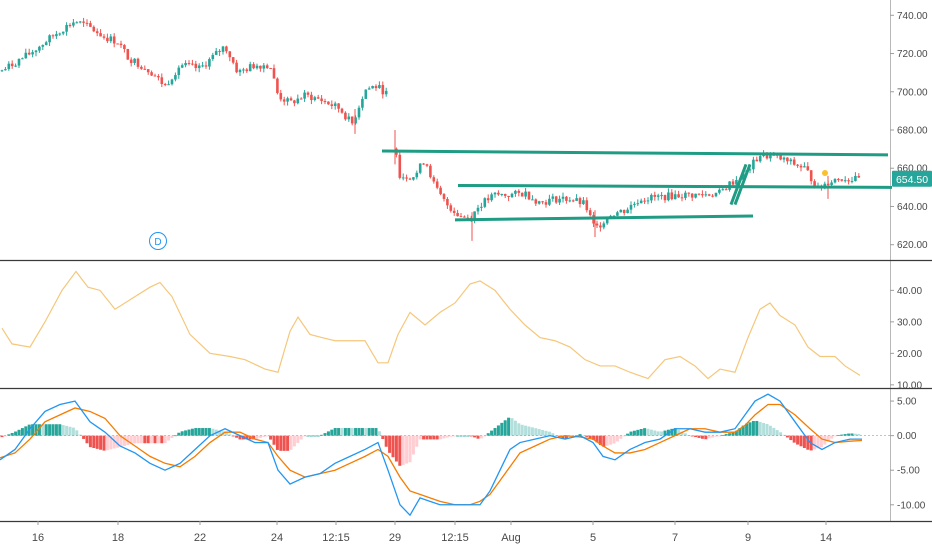 The image size is (932, 550). I want to click on trendline, so click(675, 186).